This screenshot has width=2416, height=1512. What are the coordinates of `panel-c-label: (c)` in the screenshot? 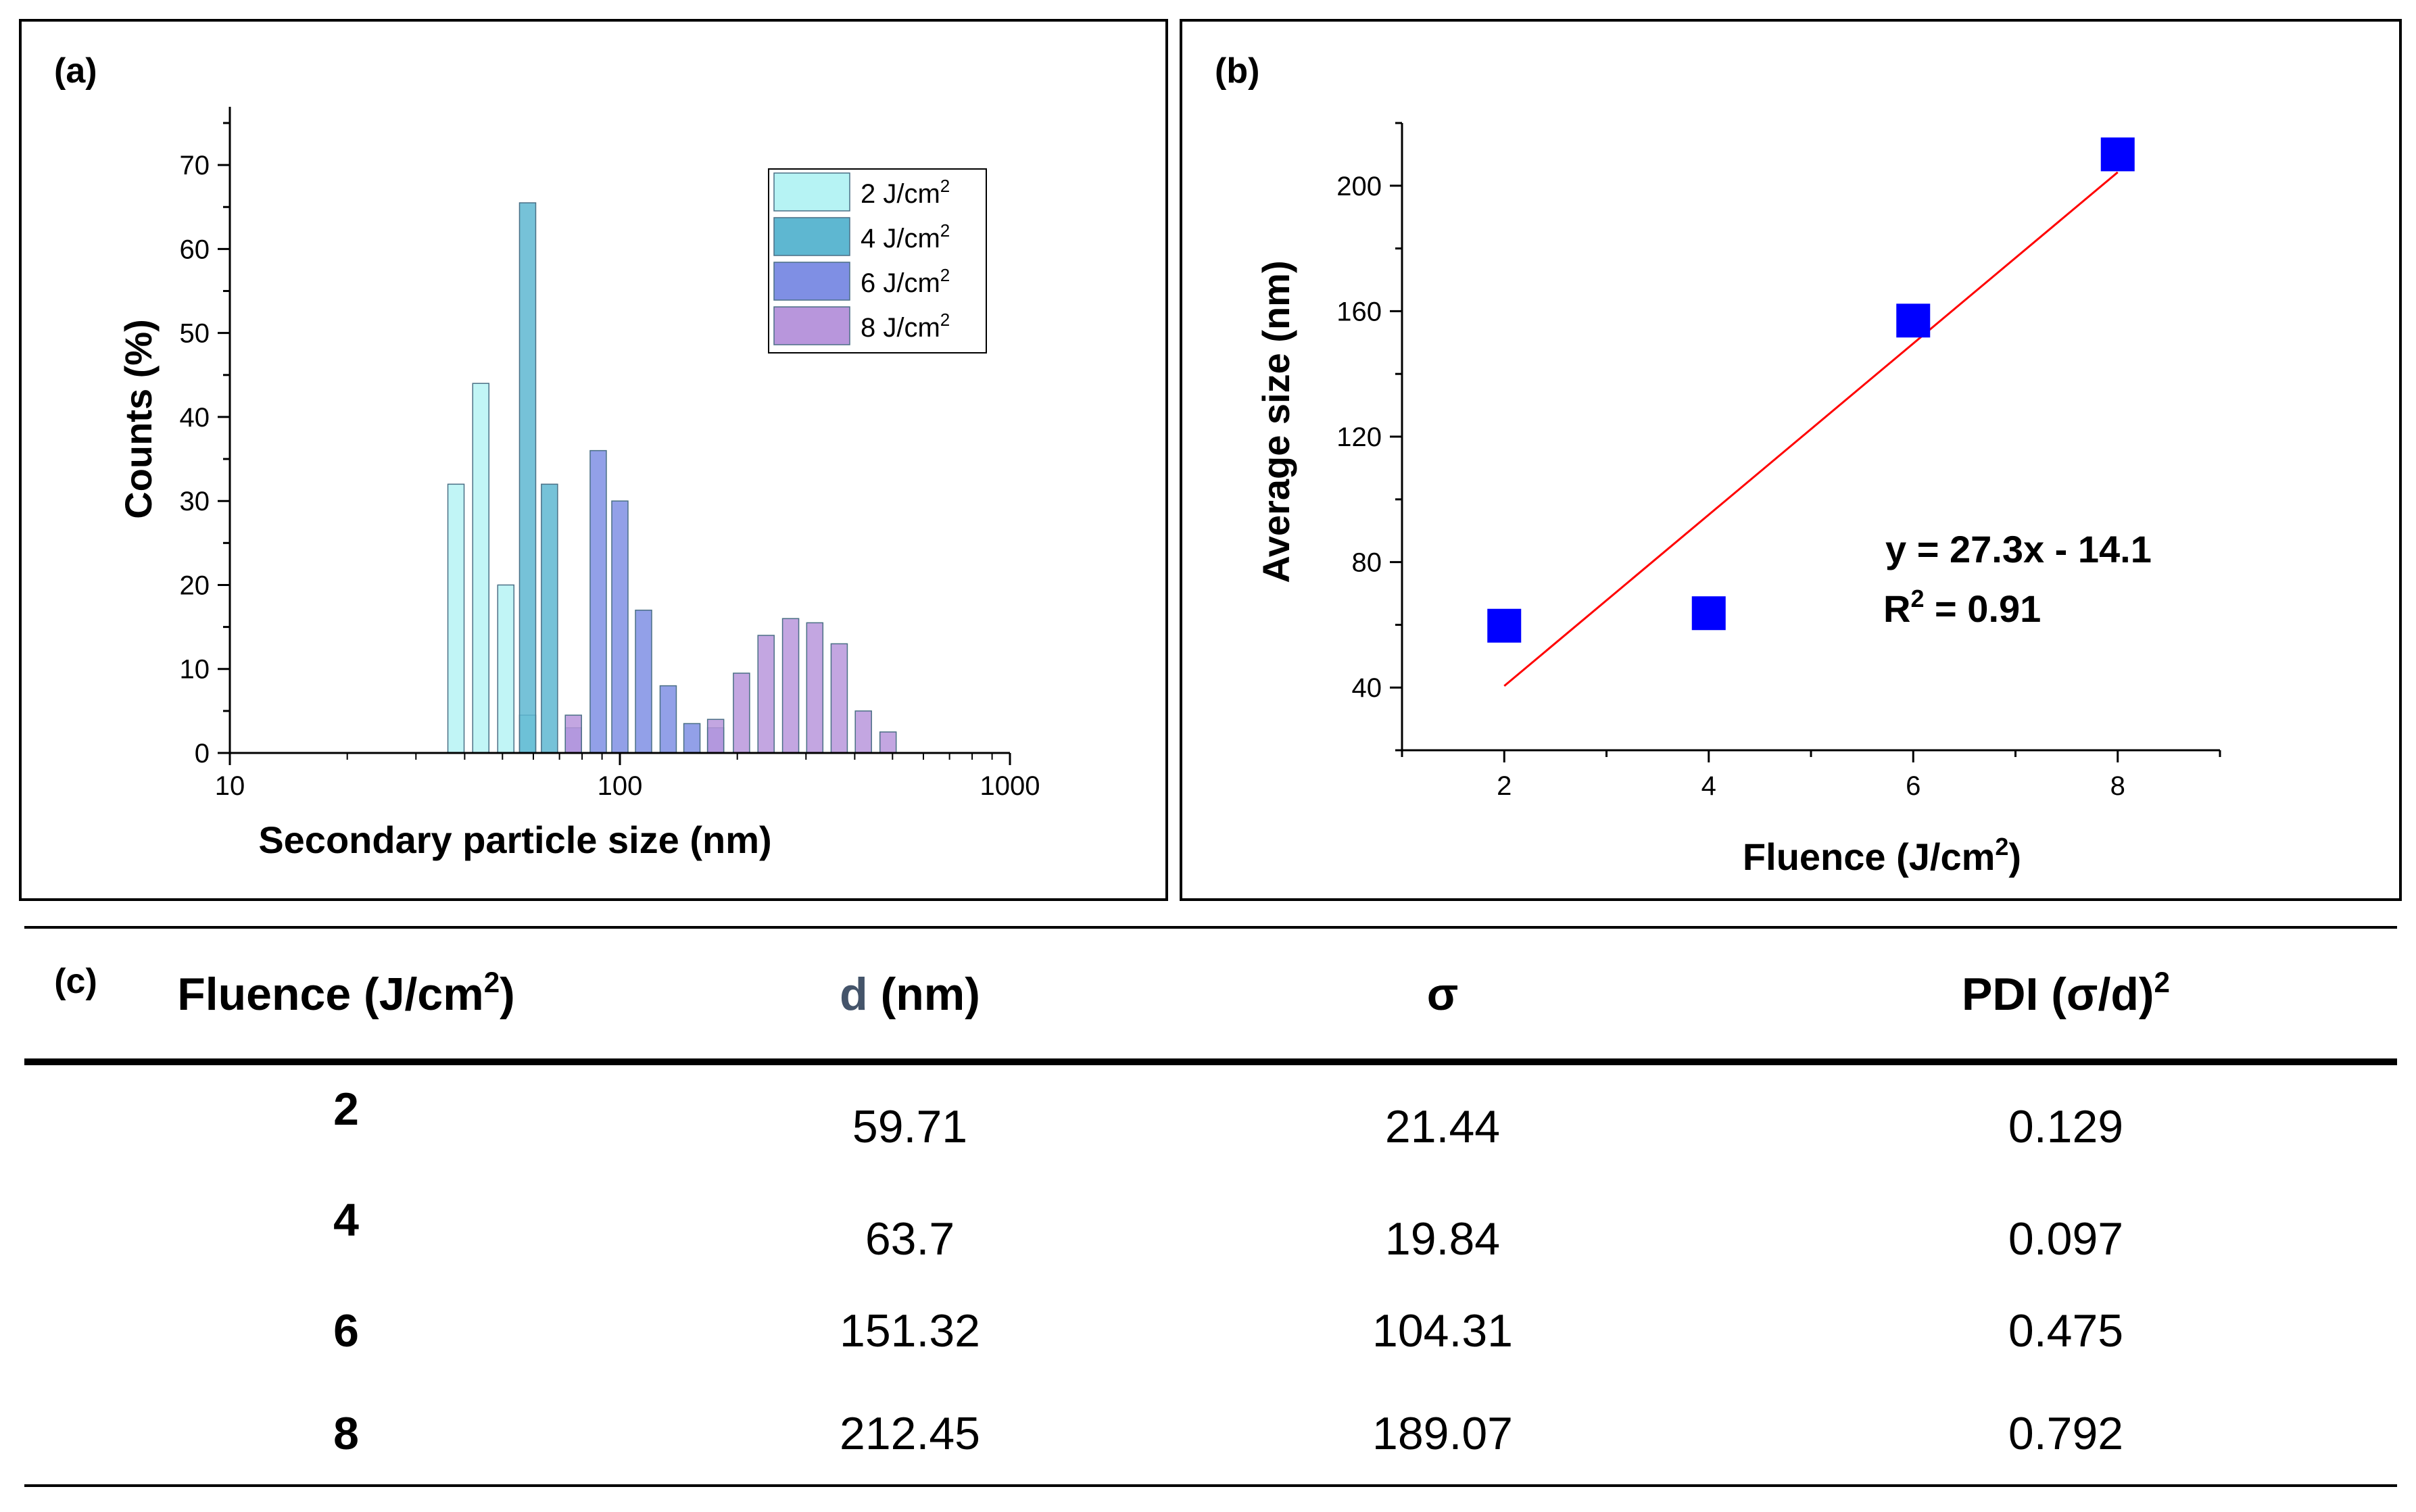 It's located at (75, 981).